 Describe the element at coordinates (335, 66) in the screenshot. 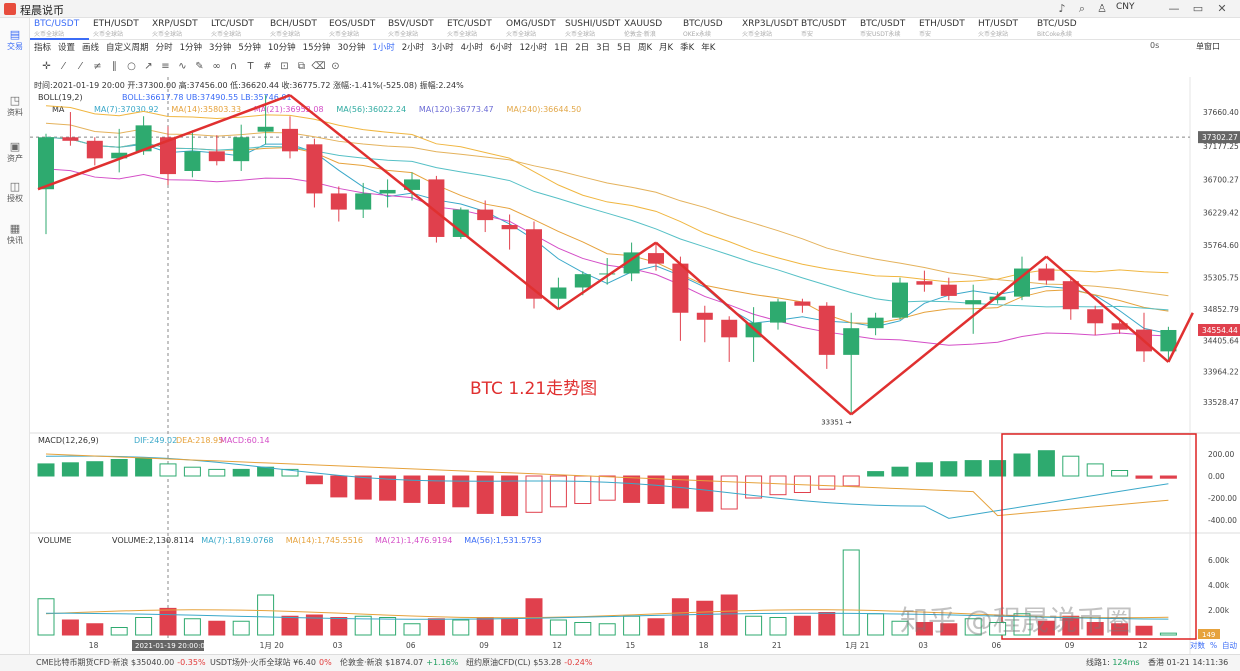

I see `camera-tool-icon: ⊙` at that location.